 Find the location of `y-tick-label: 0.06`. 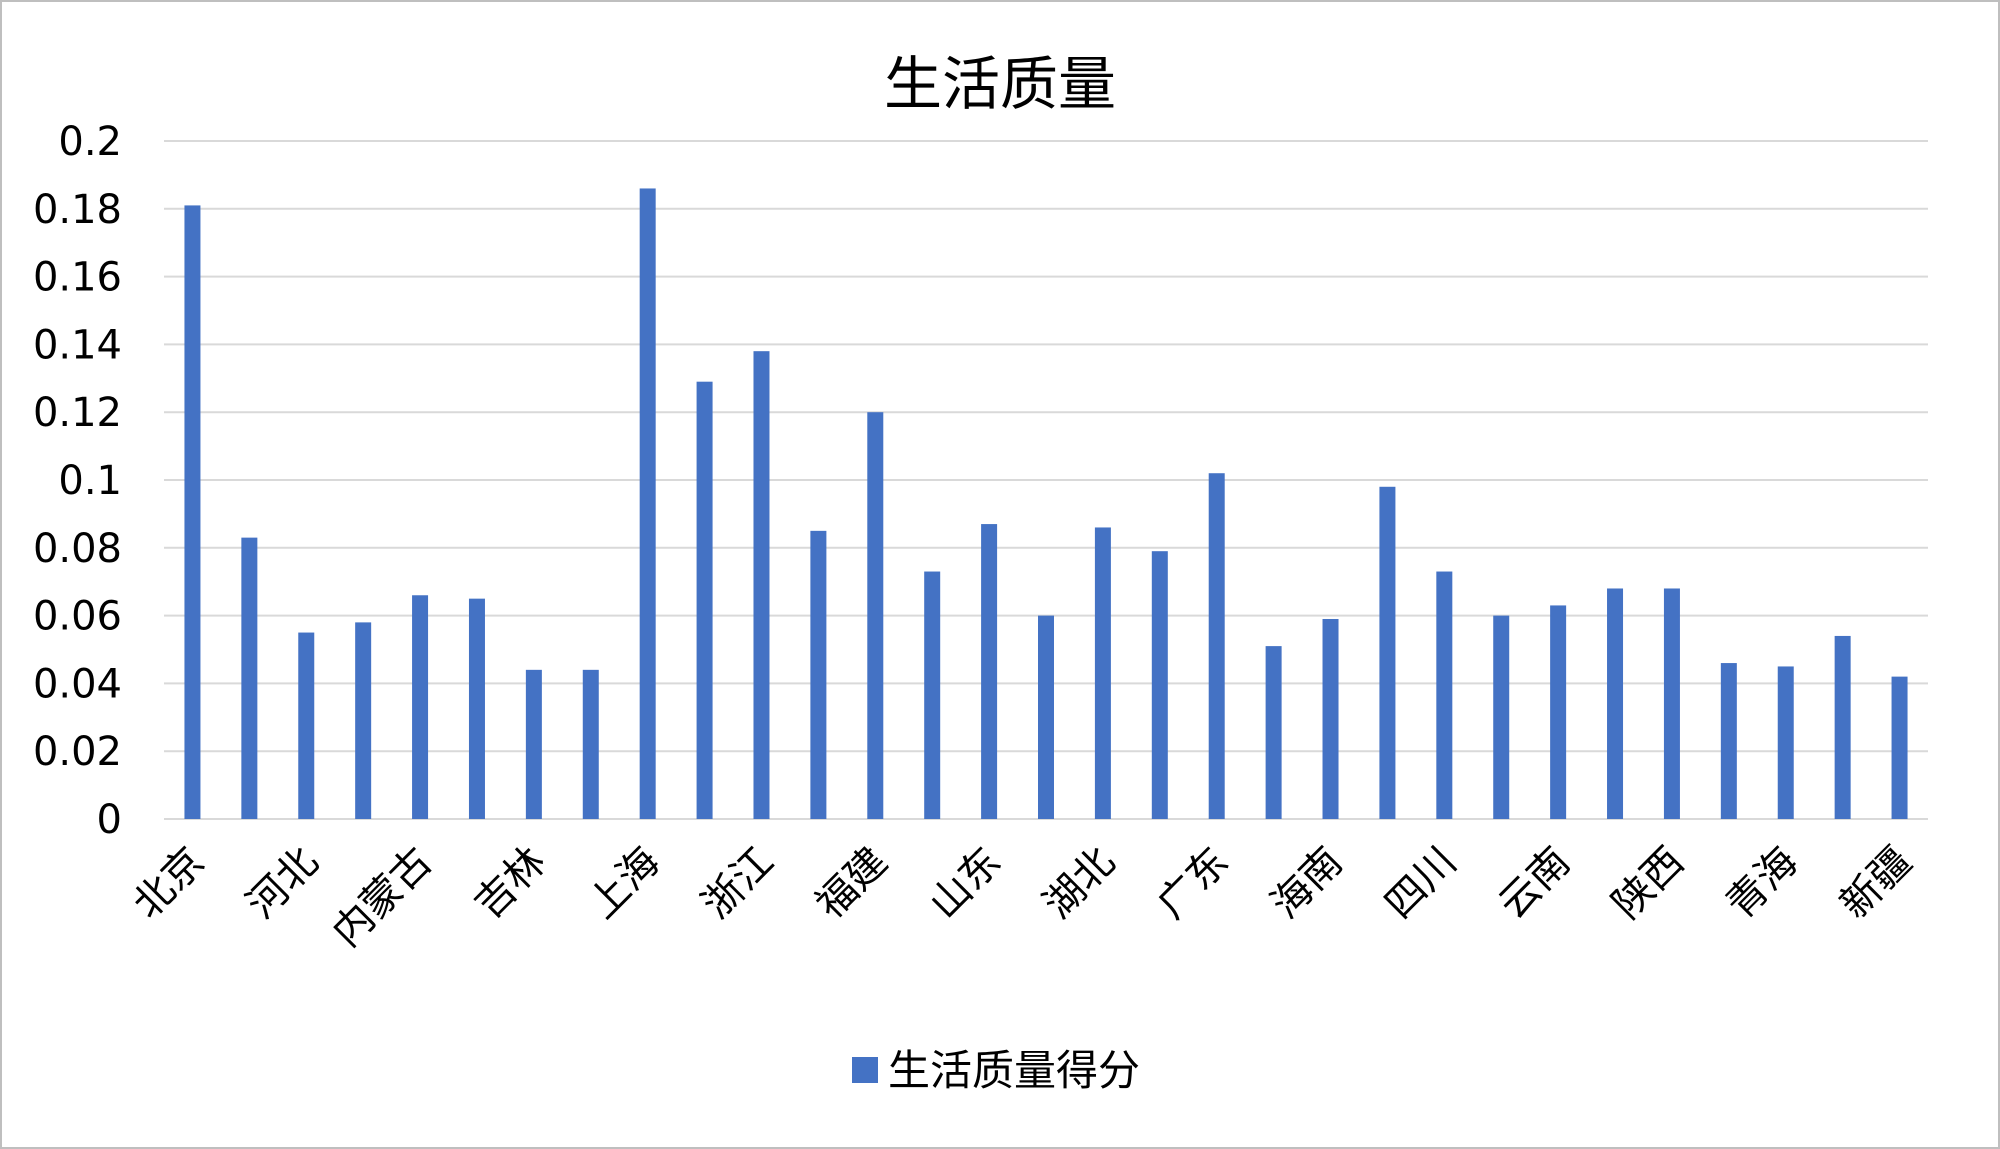

y-tick-label: 0.06 is located at coordinates (77, 617).